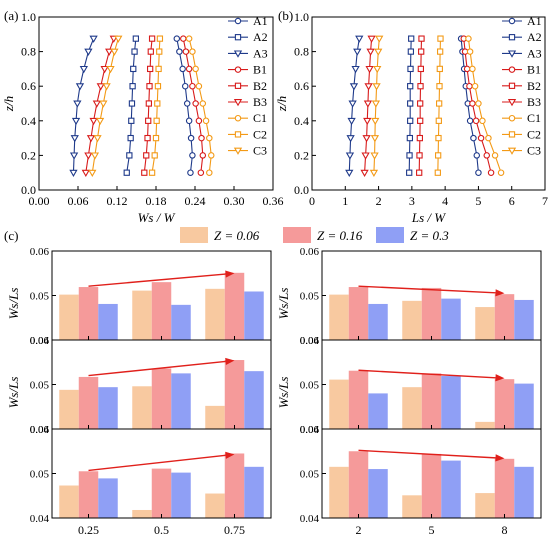 The image size is (550, 538). What do you see at coordinates (39, 201) in the screenshot?
I see `x-tick-label: 0.00` at bounding box center [39, 201].